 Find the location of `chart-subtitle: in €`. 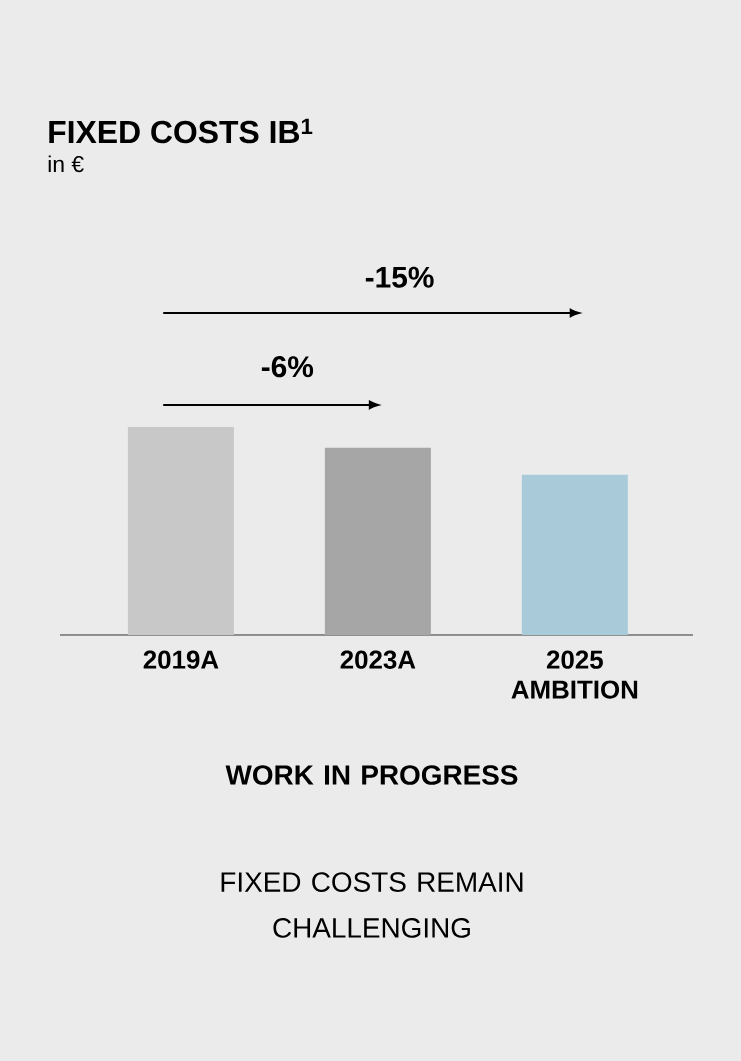

chart-subtitle: in € is located at coordinates (66, 164).